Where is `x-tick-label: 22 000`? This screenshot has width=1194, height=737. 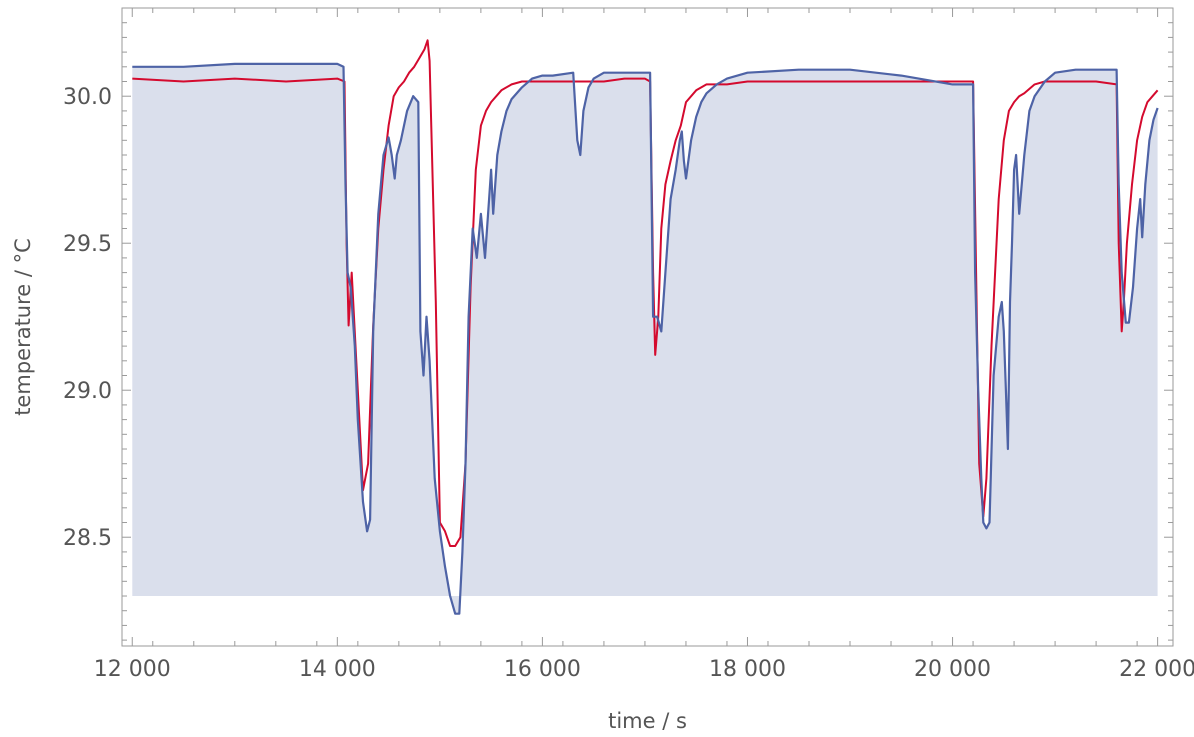
x-tick-label: 22 000 is located at coordinates (1156, 669).